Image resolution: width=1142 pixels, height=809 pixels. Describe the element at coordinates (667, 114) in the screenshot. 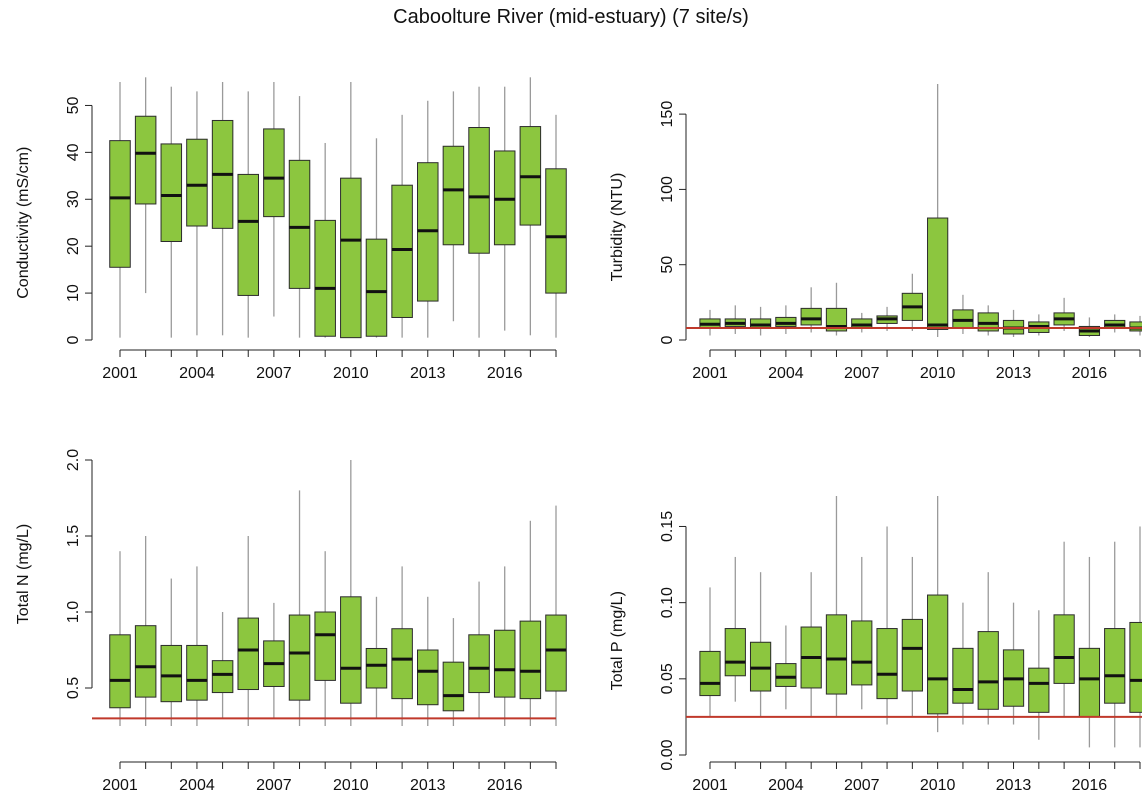

I see `y-tick-label: 150` at that location.